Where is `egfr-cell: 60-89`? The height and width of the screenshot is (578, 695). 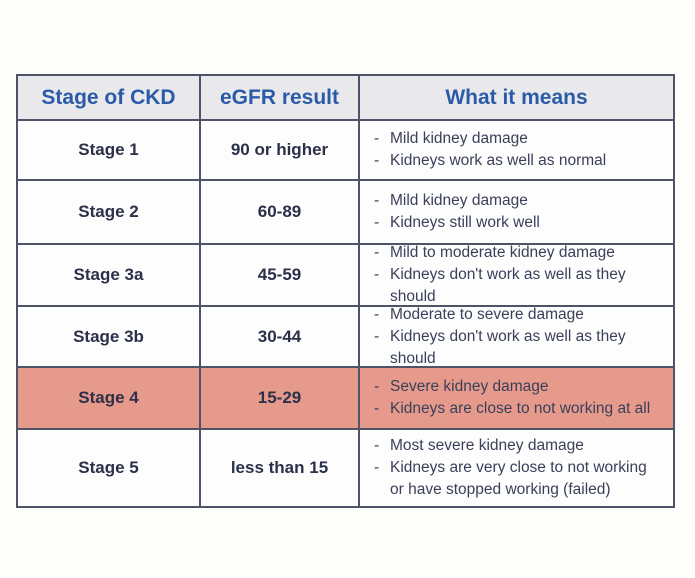
egfr-cell: 60-89 is located at coordinates (279, 212).